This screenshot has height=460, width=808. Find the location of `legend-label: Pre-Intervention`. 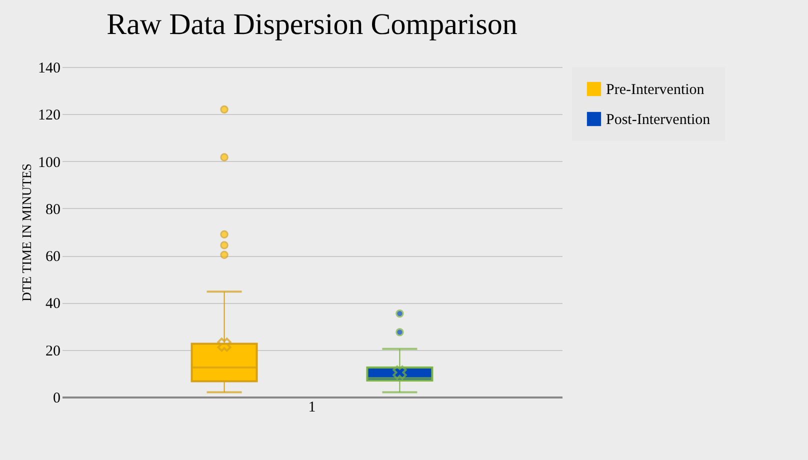

legend-label: Pre-Intervention is located at coordinates (655, 90).